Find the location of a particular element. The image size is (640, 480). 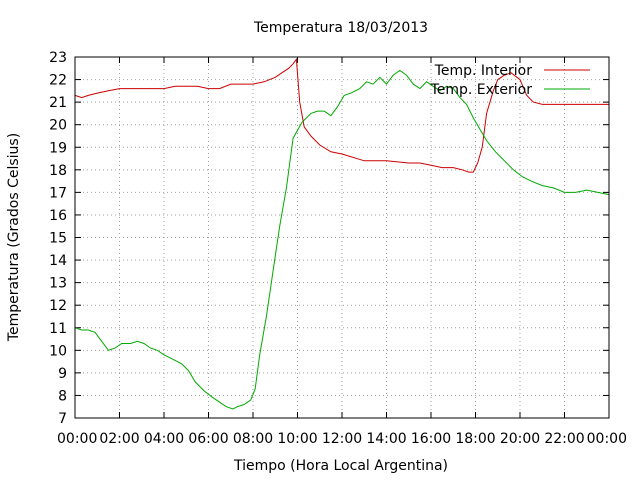

y-tick-label: 16 is located at coordinates (58, 216).